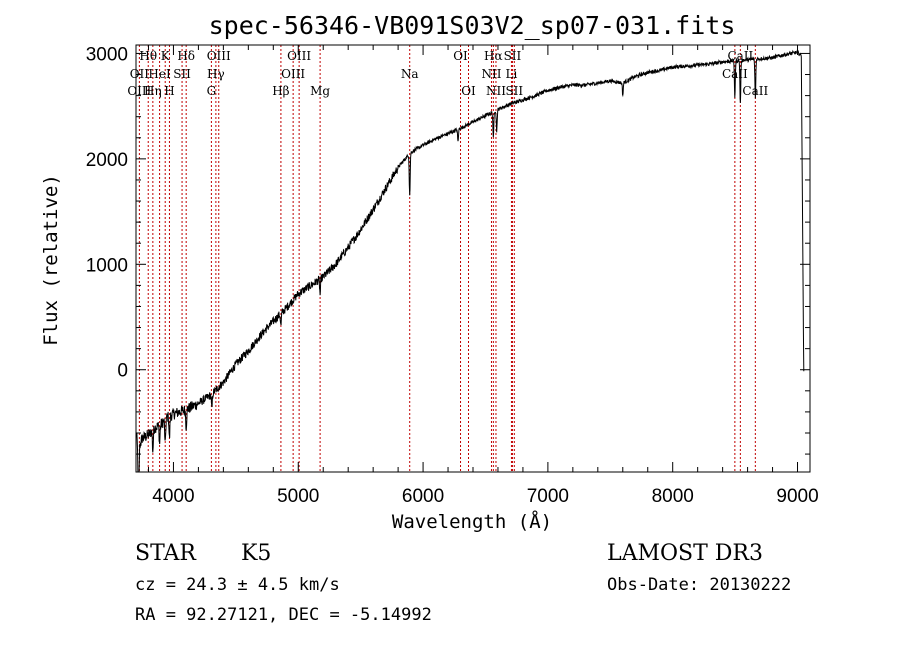 The width and height of the screenshot is (900, 649). I want to click on x-tick-label-4: 8000, so click(673, 496).